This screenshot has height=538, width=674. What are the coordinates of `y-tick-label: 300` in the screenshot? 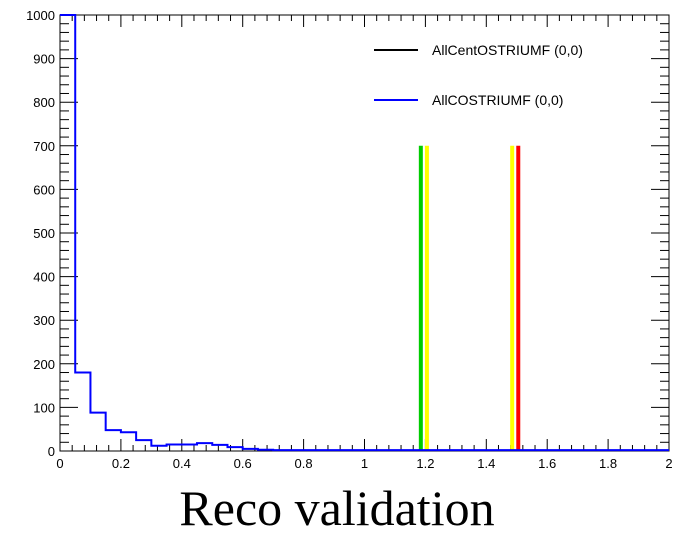 It's located at (44, 320).